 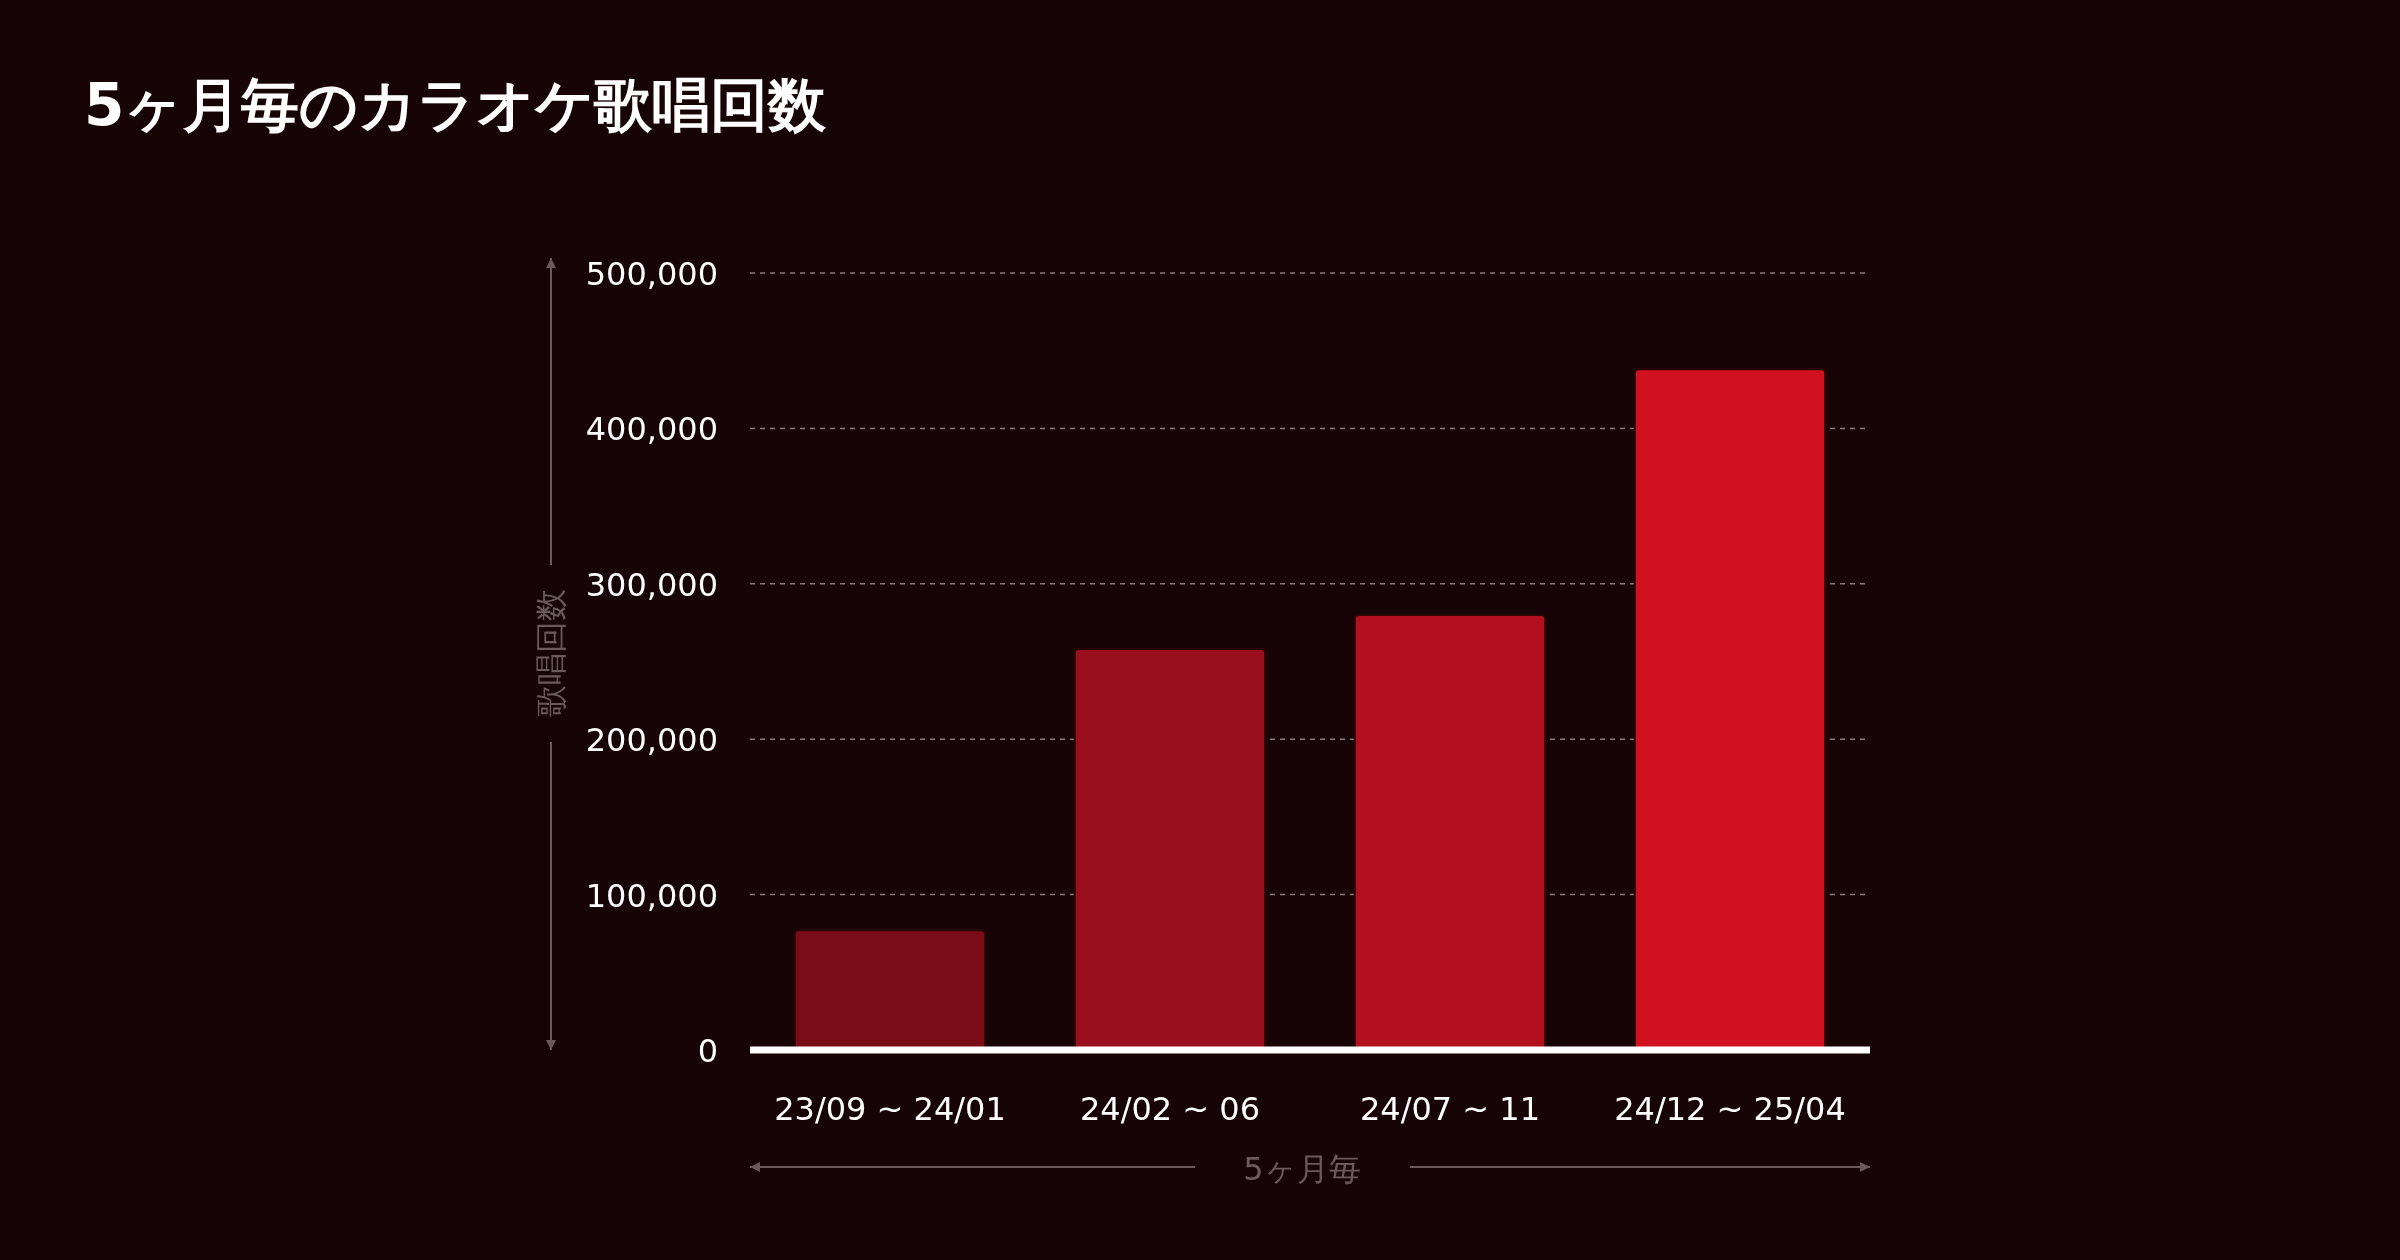 I want to click on y-tick-label: 100,000, so click(x=651, y=895).